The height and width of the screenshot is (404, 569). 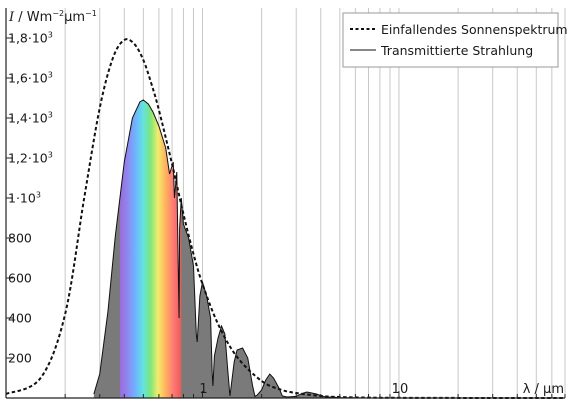 I want to click on y-tick-label: 1·103, so click(x=24, y=198).